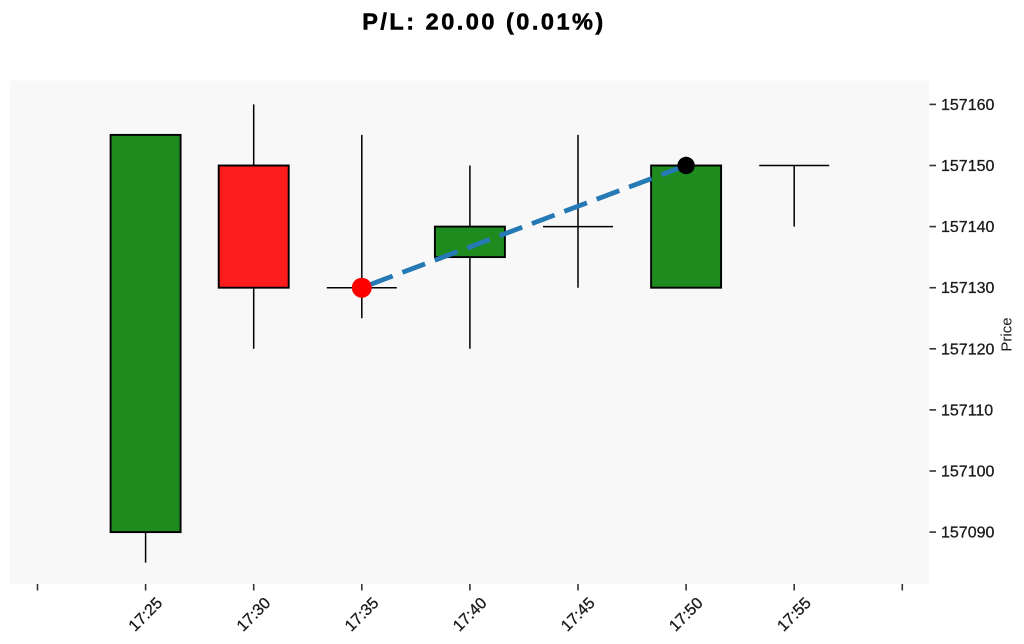  I want to click on svg-text: 157160, so click(967, 105).